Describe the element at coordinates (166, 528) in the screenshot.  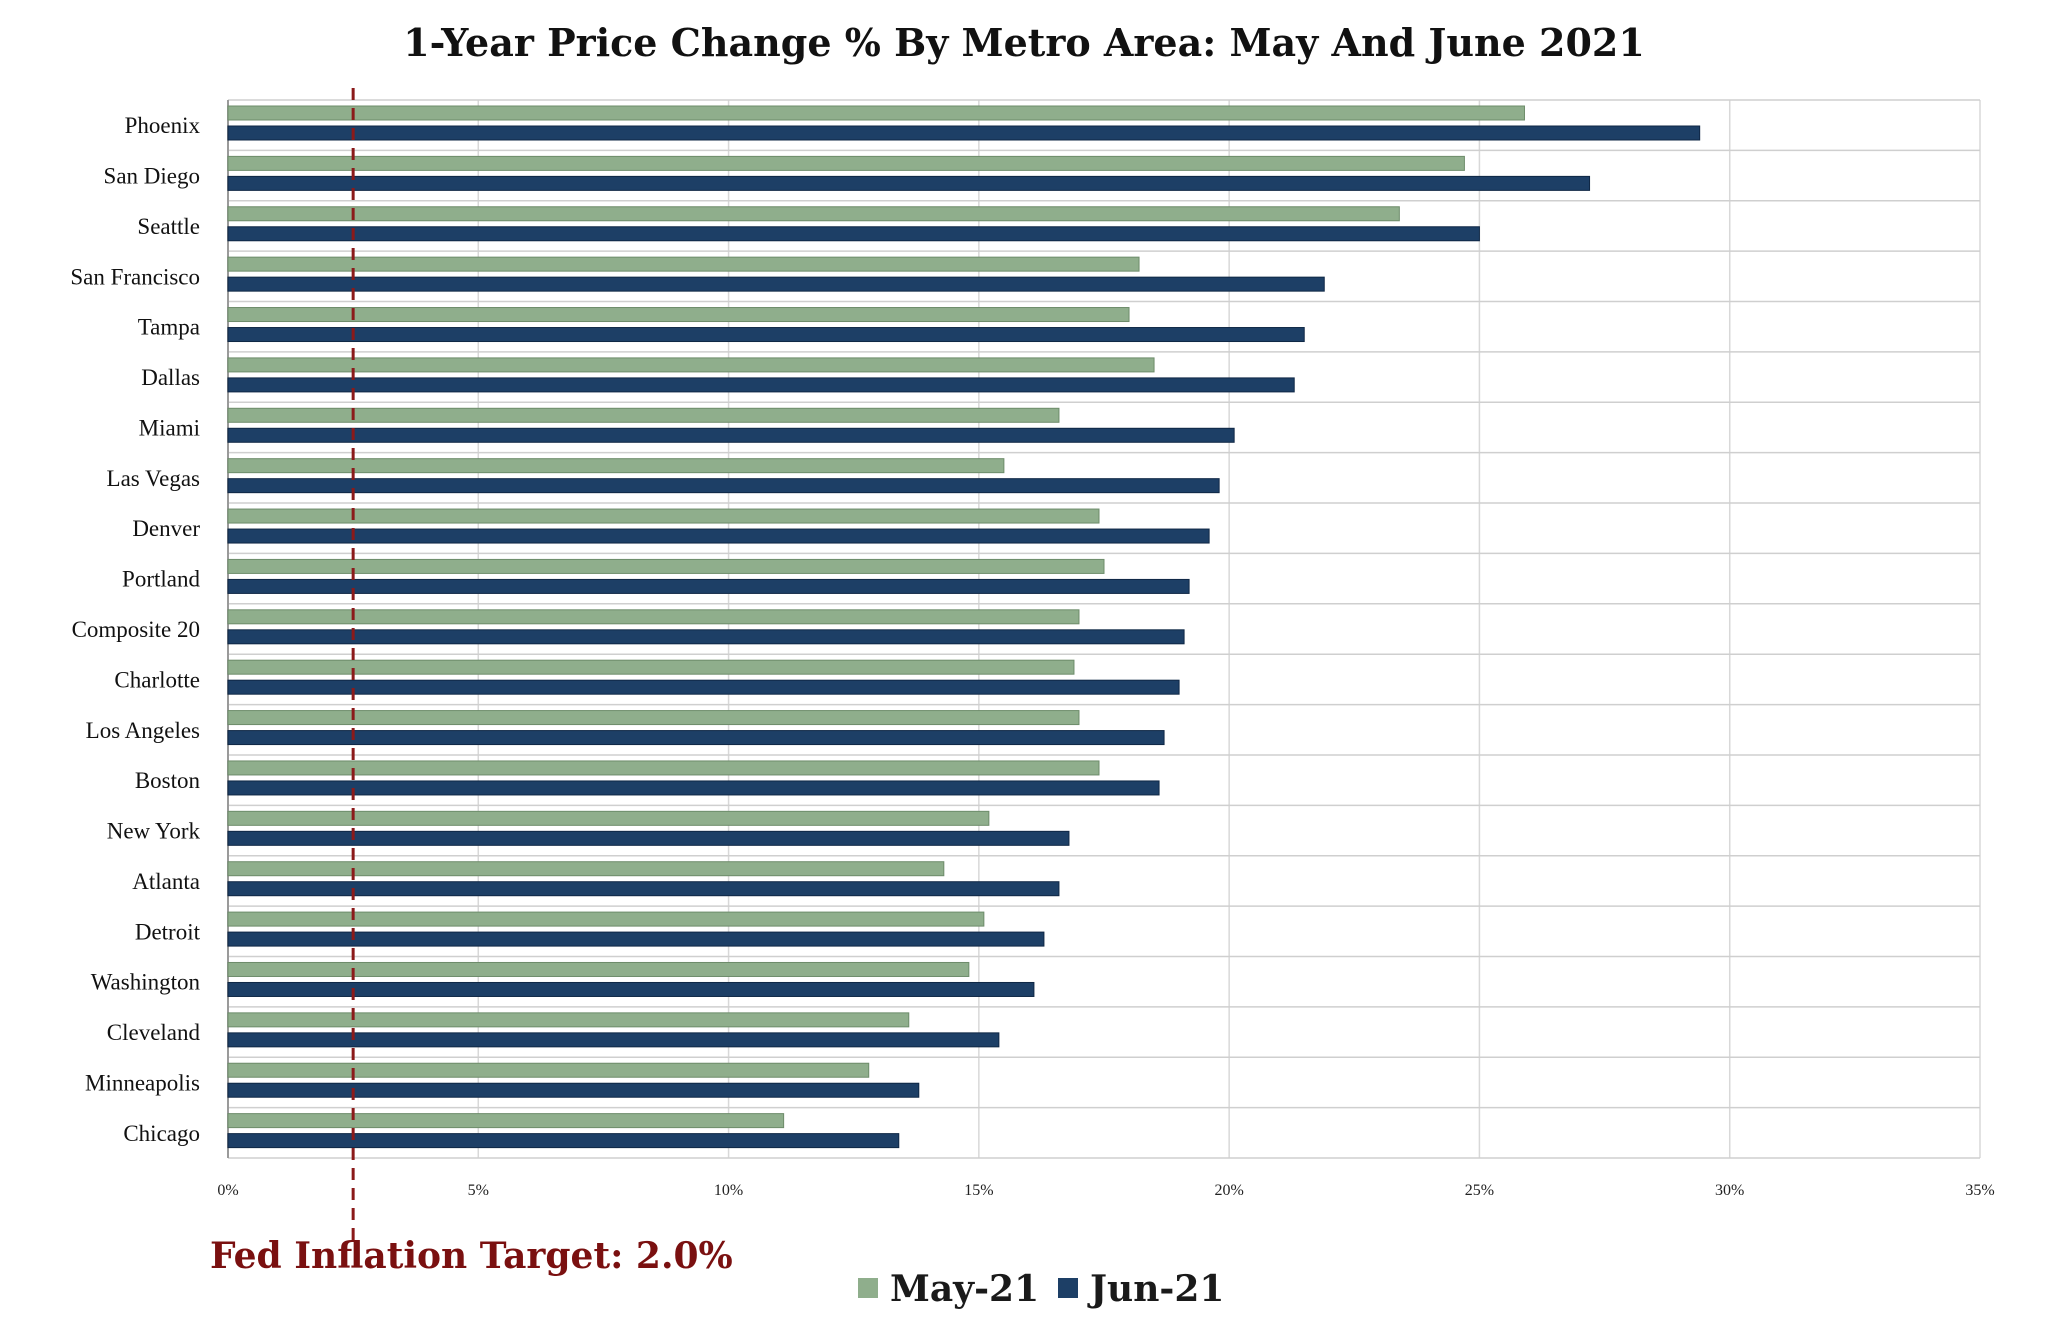
I see `category-label: Denver` at that location.